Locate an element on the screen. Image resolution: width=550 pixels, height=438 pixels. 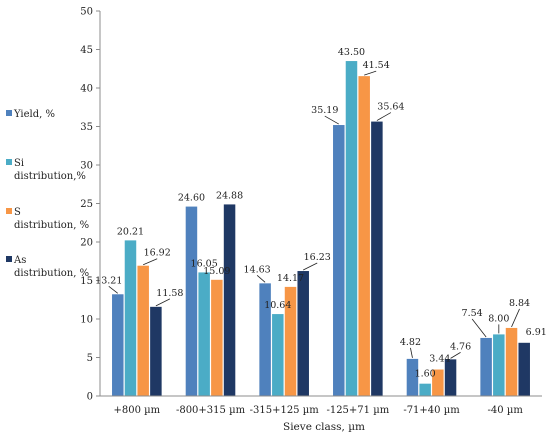
data-label: 35.19 is located at coordinates (324, 110).